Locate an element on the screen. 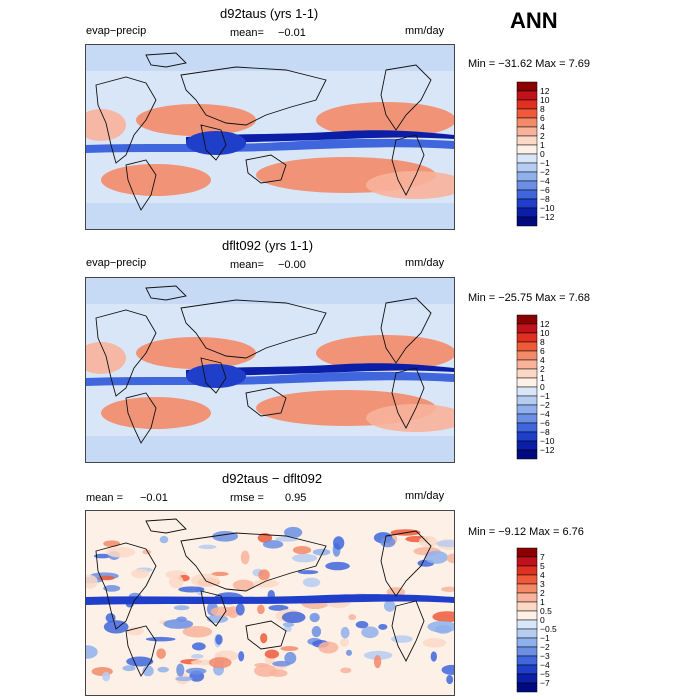  panel1-units: mm/day is located at coordinates (425, 31).